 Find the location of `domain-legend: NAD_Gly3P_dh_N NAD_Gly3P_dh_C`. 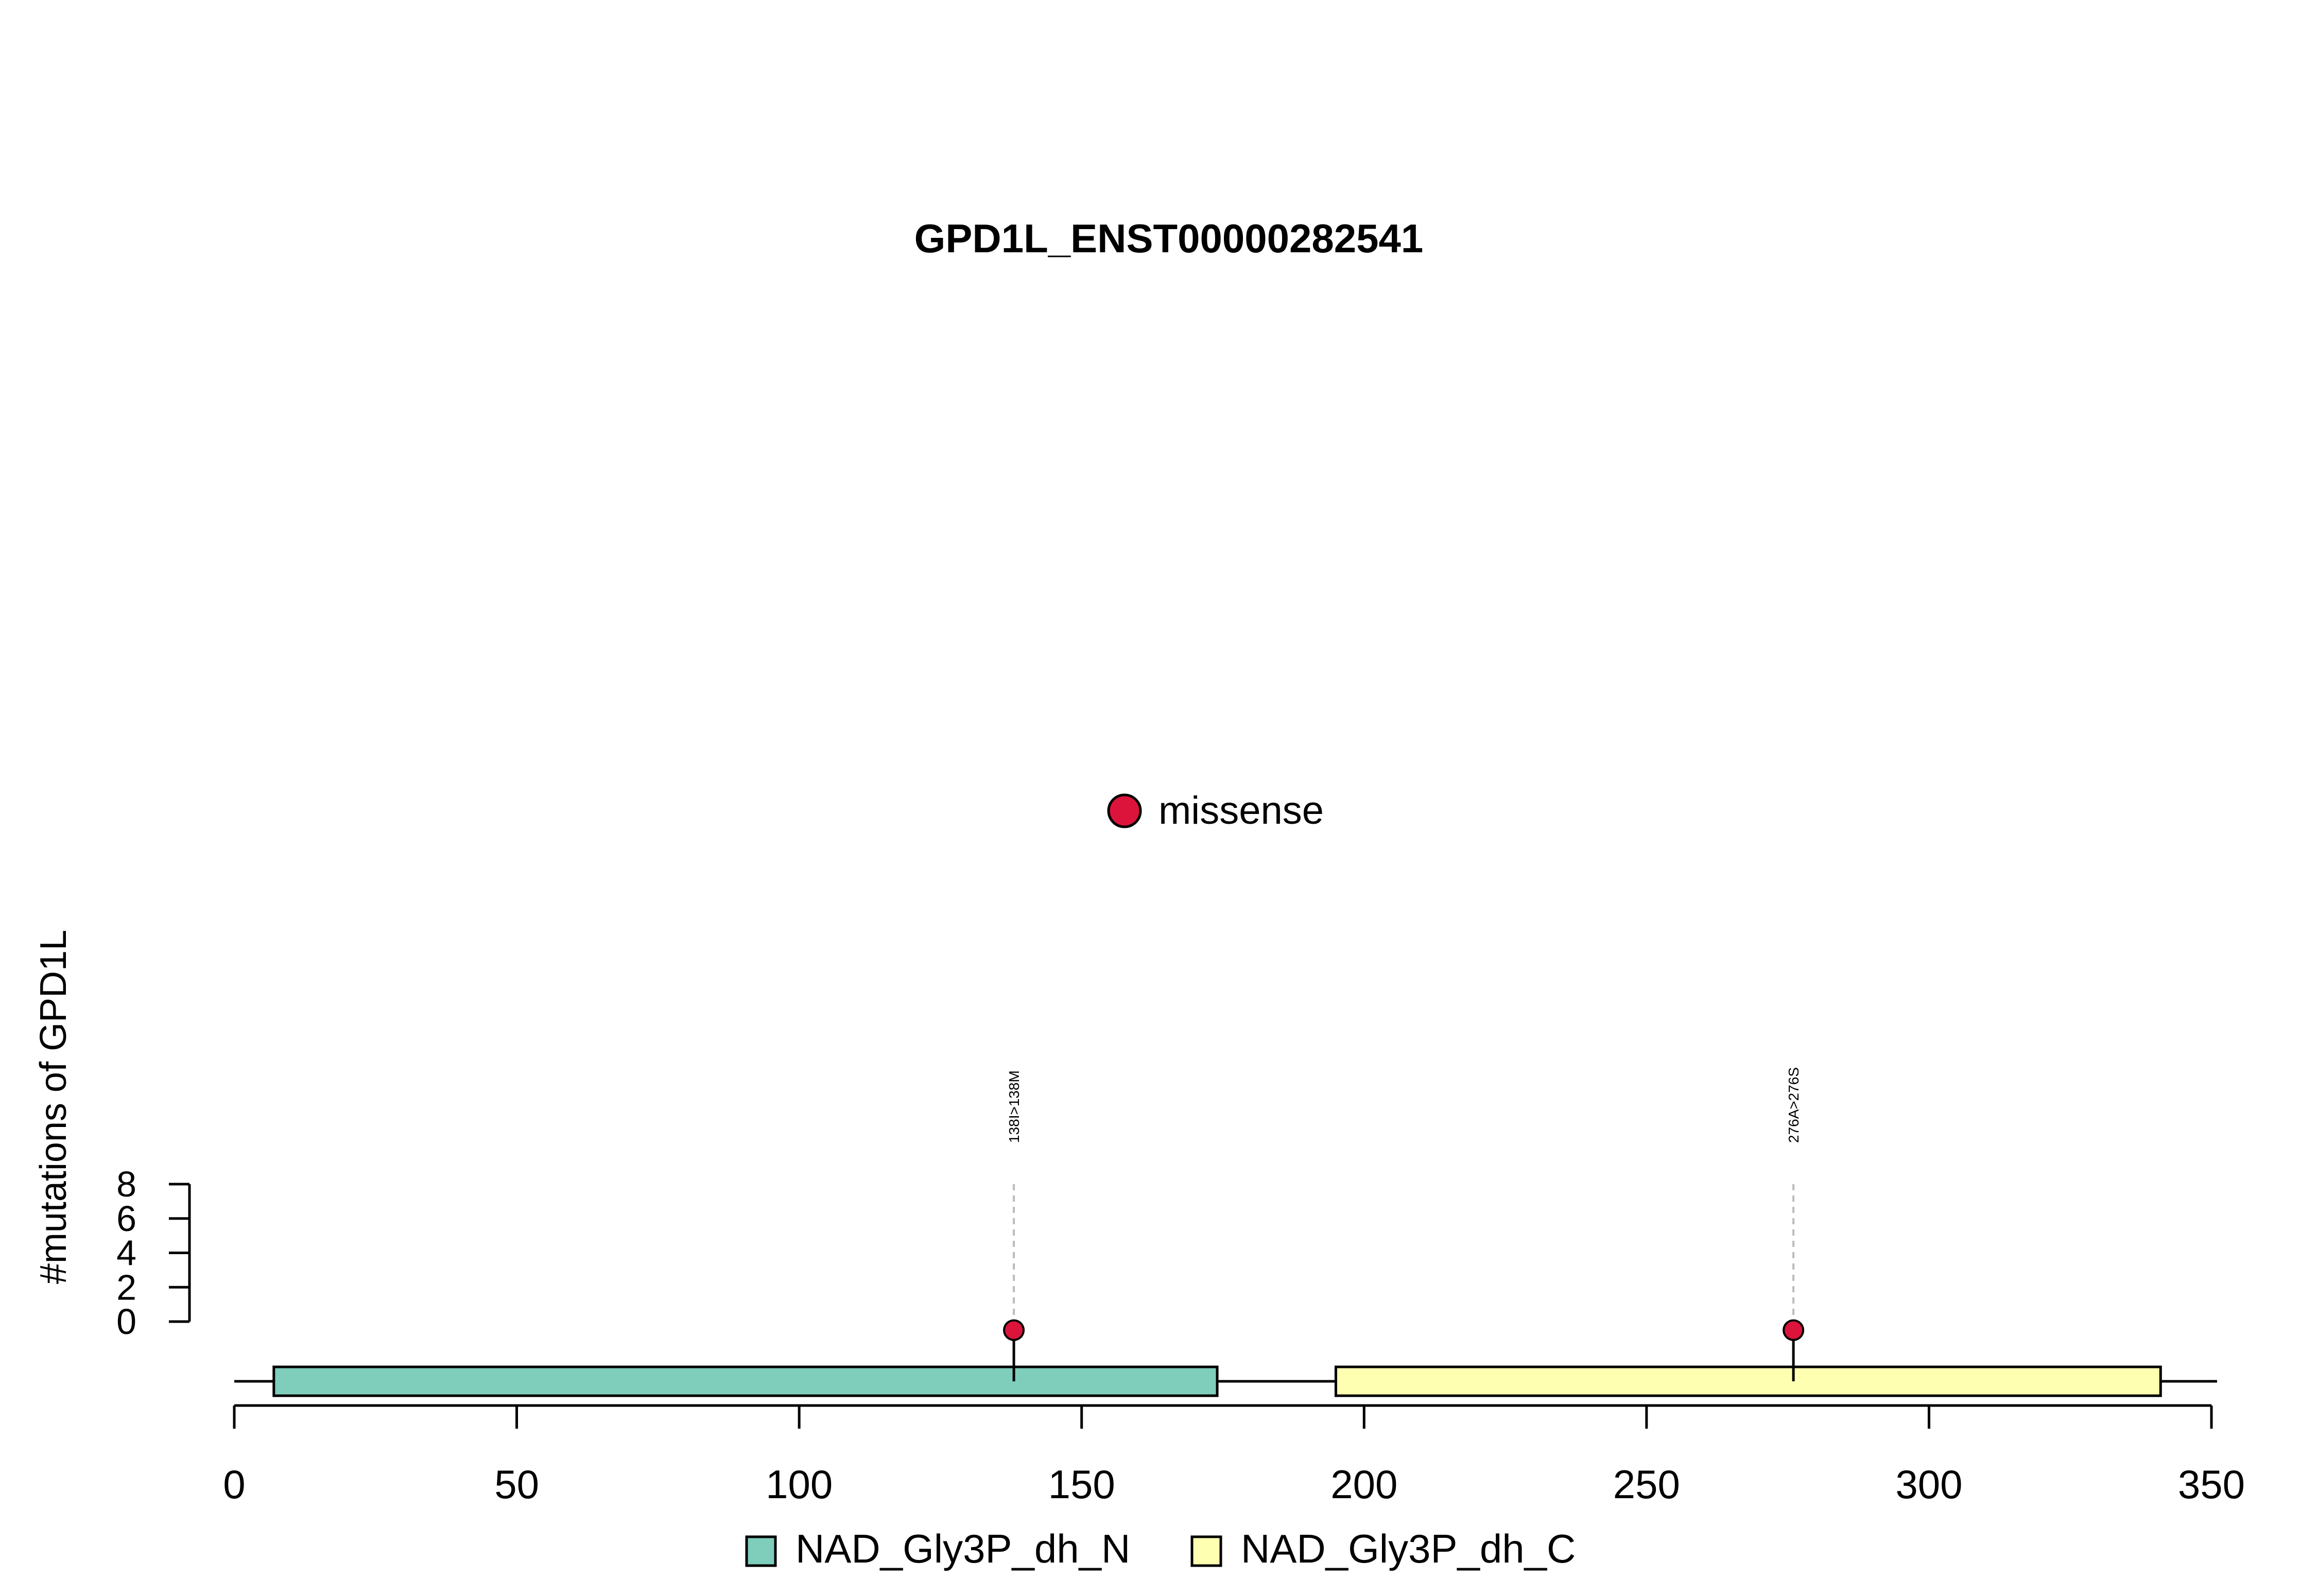

domain-legend: NAD_Gly3P_dh_N NAD_Gly3P_dh_C is located at coordinates (1160, 1548).